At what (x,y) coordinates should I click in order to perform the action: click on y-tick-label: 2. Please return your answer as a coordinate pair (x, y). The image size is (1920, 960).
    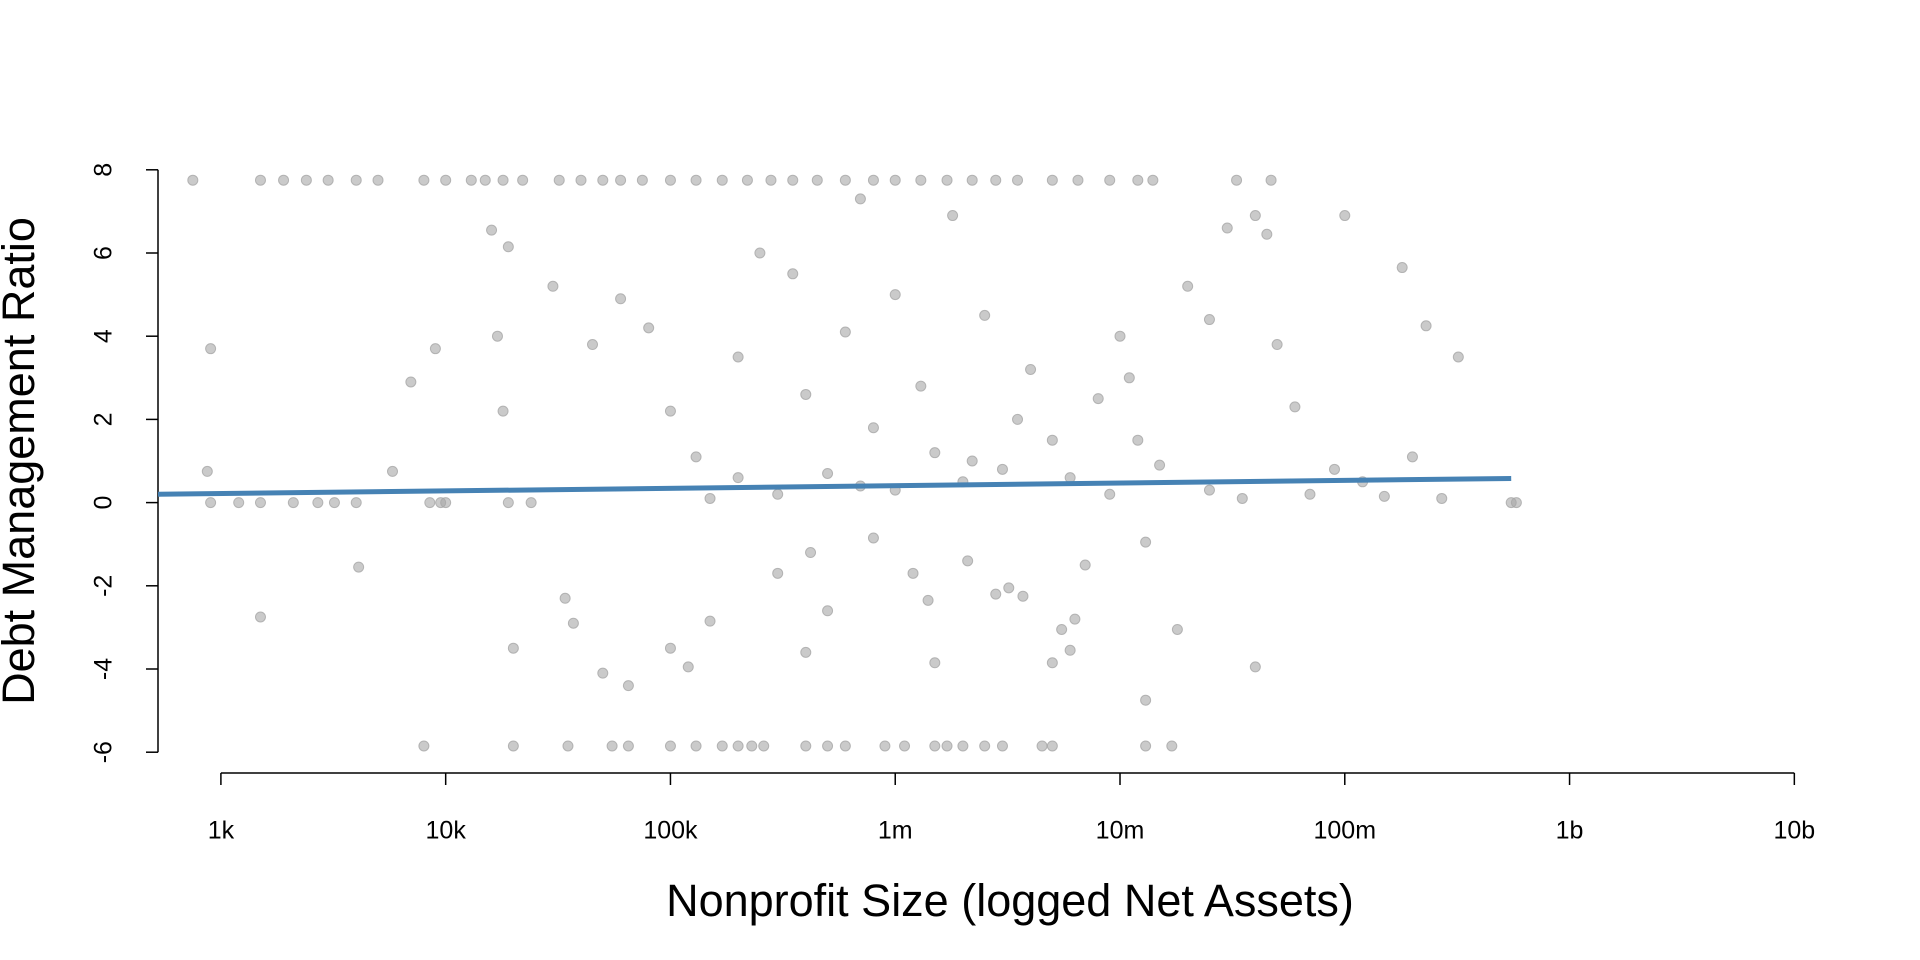
    Looking at the image, I should click on (104, 419).